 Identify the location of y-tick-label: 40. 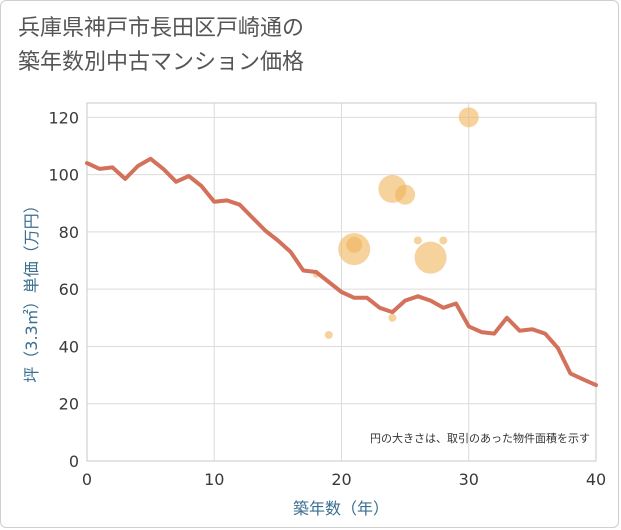
(69, 346).